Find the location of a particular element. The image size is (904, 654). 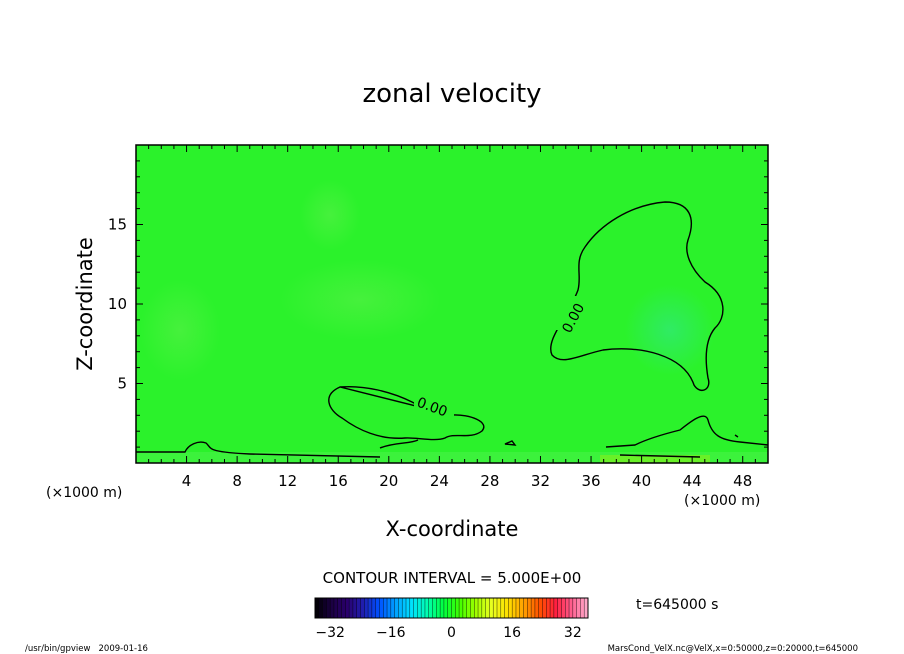

footer-left: /usr/bin/gpview 2009-01-16 is located at coordinates (86, 649).